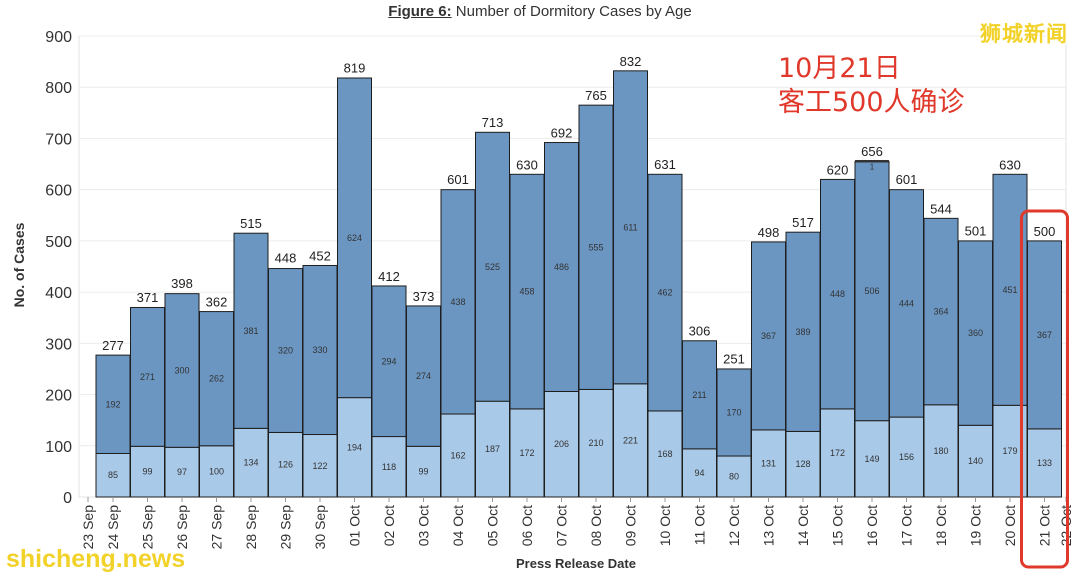  I want to click on x-tick-label: 15 Oct, so click(838, 525).